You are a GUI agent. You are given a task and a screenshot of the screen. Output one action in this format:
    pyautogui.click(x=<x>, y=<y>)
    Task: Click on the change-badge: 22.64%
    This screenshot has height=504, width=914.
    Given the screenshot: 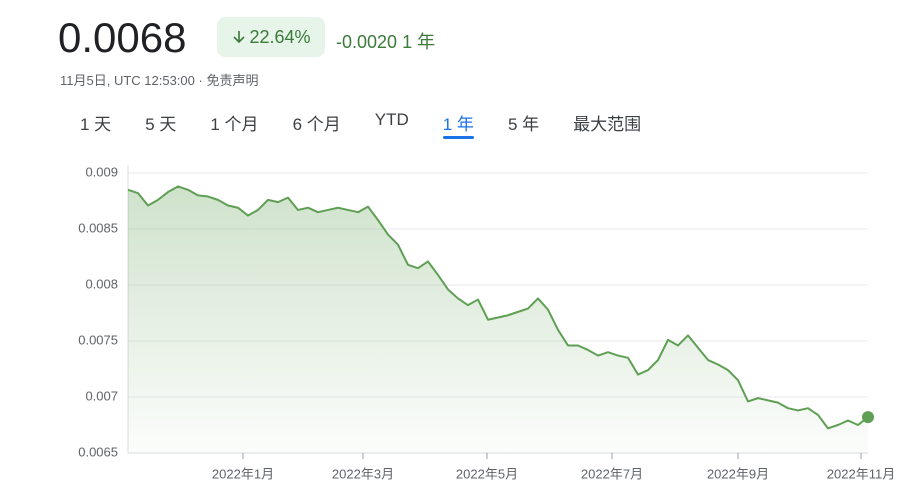 What is the action you would take?
    pyautogui.click(x=271, y=37)
    